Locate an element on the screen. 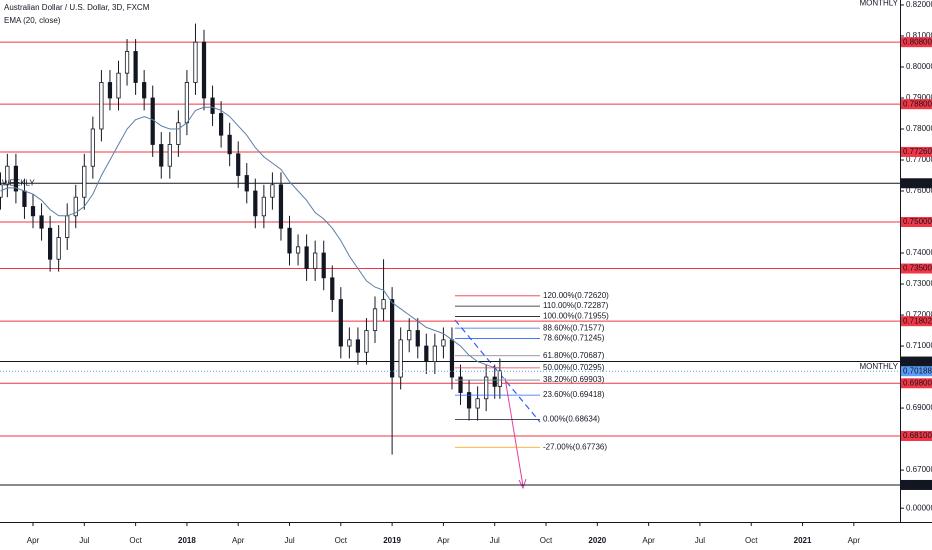 The width and height of the screenshot is (932, 550). fib-label: 38.20%(0.69903) is located at coordinates (574, 379).